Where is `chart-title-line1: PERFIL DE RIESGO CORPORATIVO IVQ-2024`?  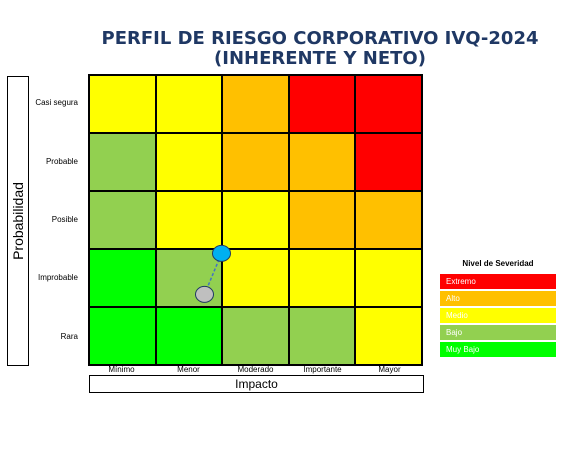
chart-title-line1: PERFIL DE RIESGO CORPORATIVO IVQ-2024 is located at coordinates (320, 38).